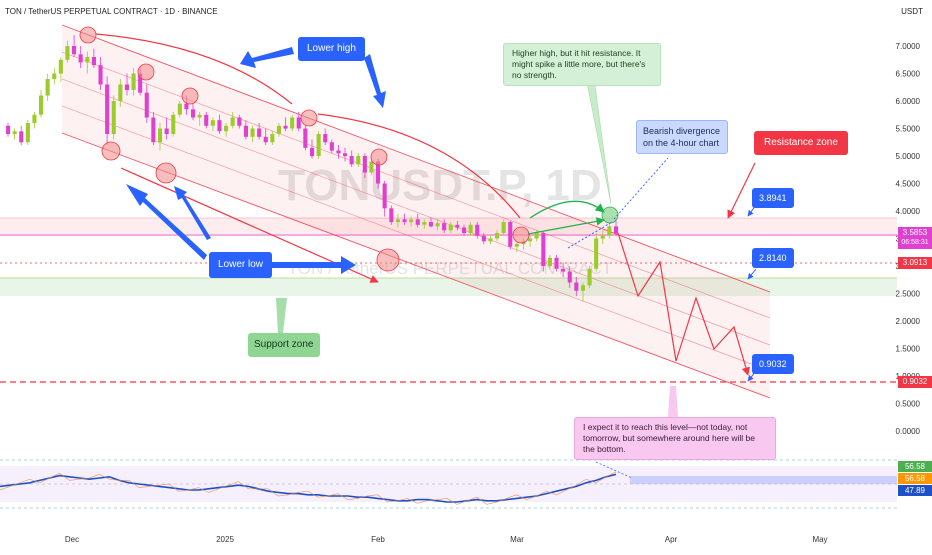 The image size is (932, 555). I want to click on price-tick-label: 5.0000, so click(908, 156).